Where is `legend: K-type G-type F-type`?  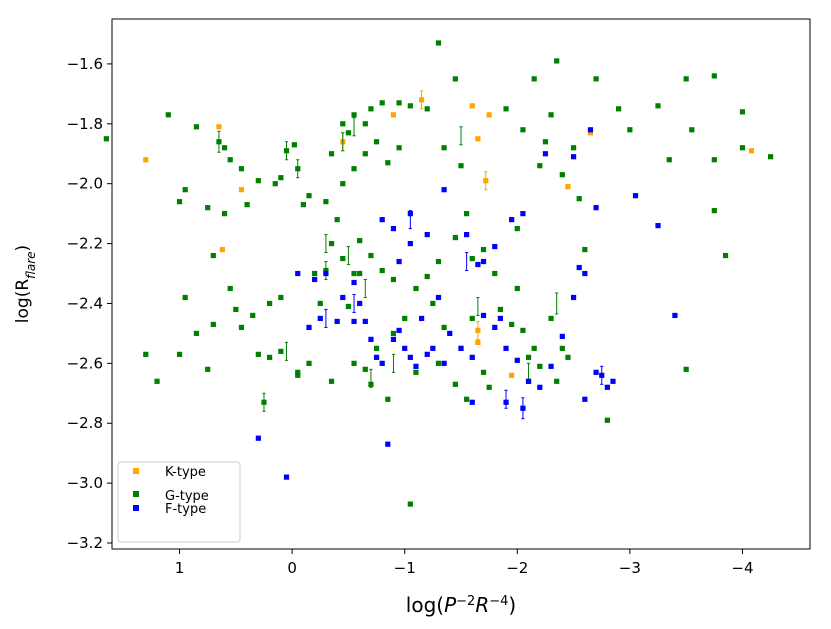
legend: K-type G-type F-type is located at coordinates (179, 502).